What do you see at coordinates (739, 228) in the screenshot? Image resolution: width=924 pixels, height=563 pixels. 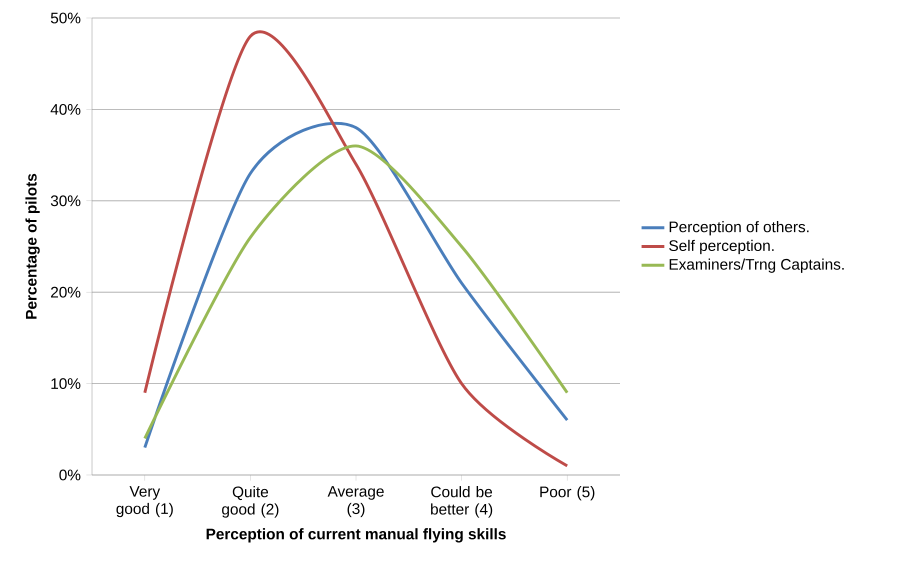 I see `legend-label: Perception of others.` at bounding box center [739, 228].